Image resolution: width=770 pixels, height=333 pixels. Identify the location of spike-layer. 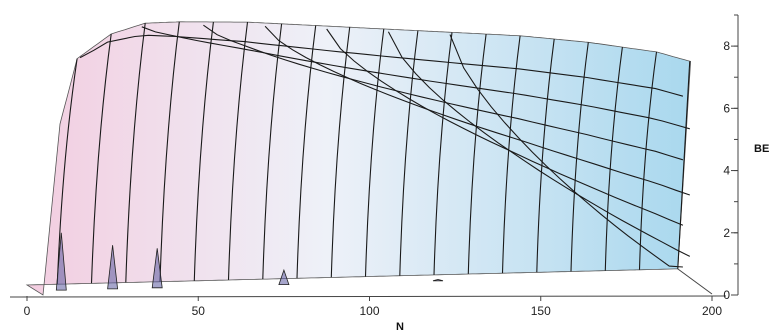
(249, 261).